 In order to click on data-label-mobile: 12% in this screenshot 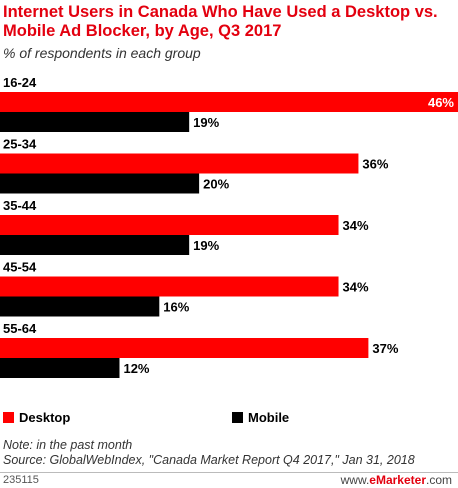, I will do `click(136, 368)`.